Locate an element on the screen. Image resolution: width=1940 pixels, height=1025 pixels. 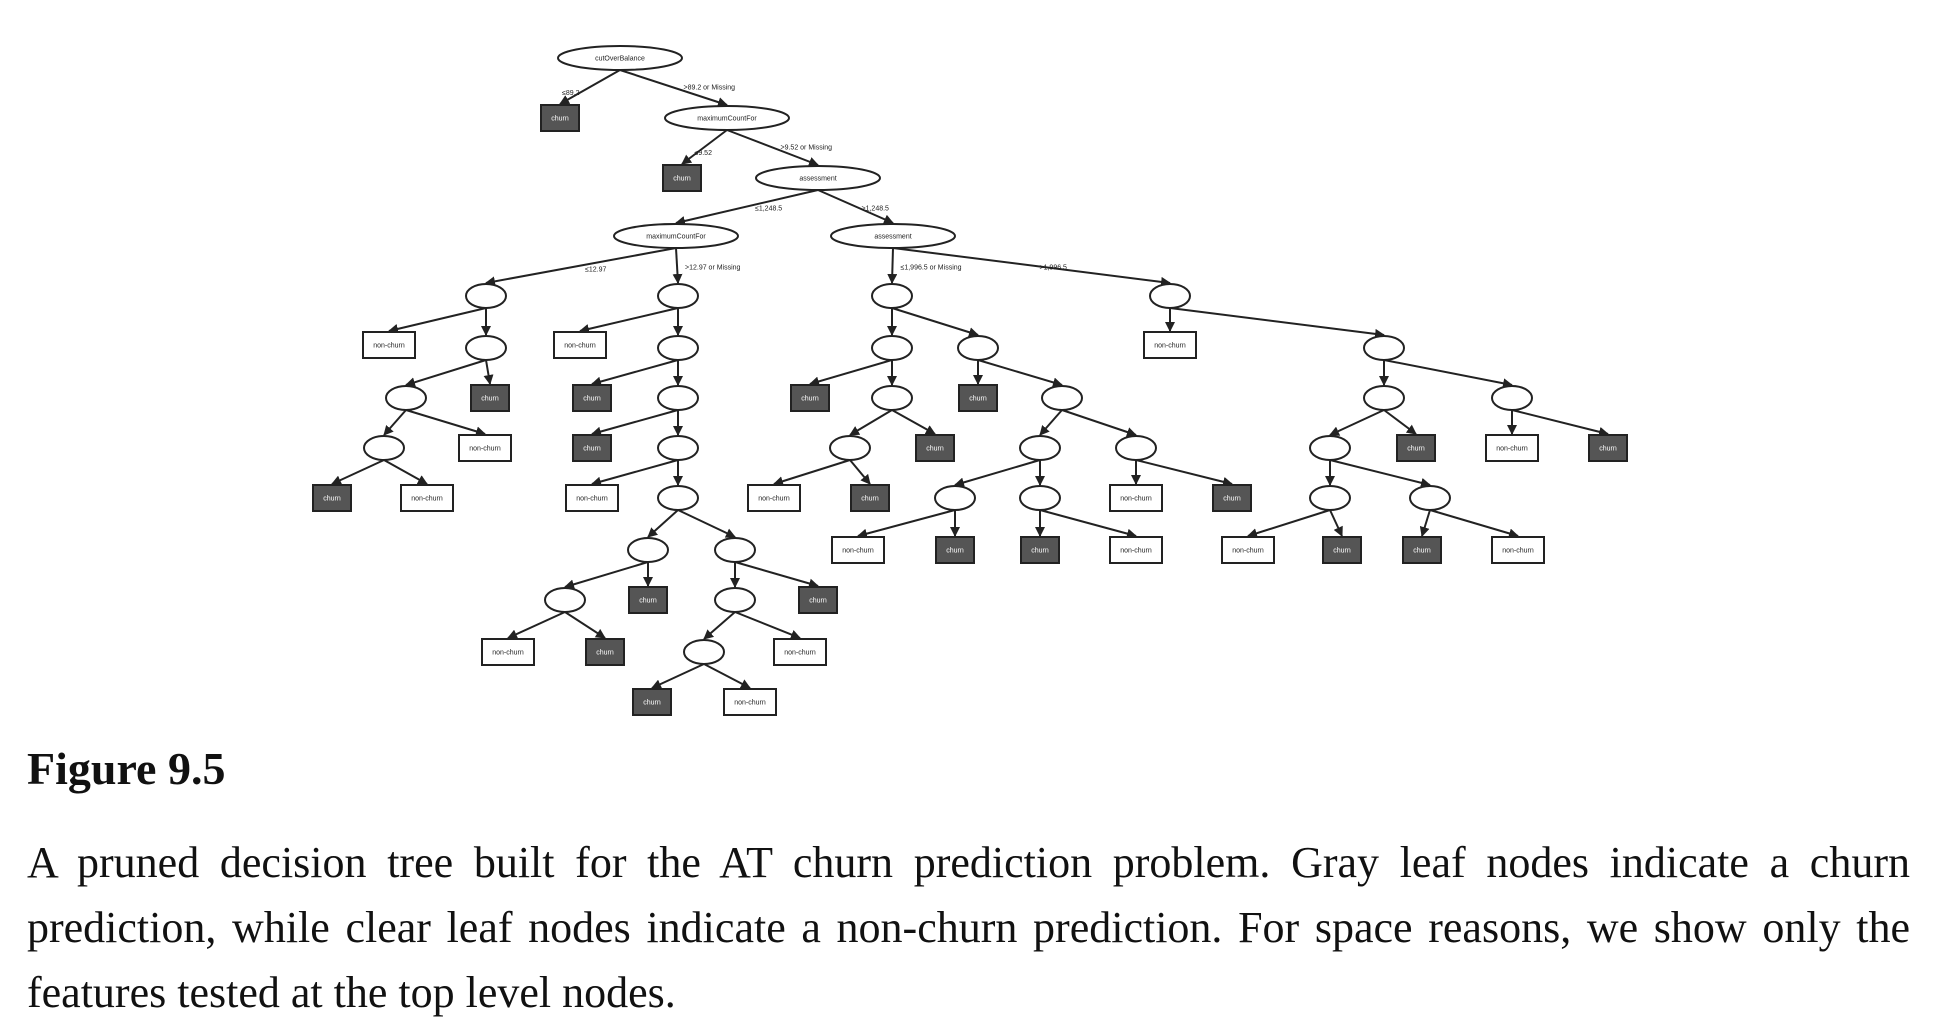
split-node-label: assessment is located at coordinates (817, 179).